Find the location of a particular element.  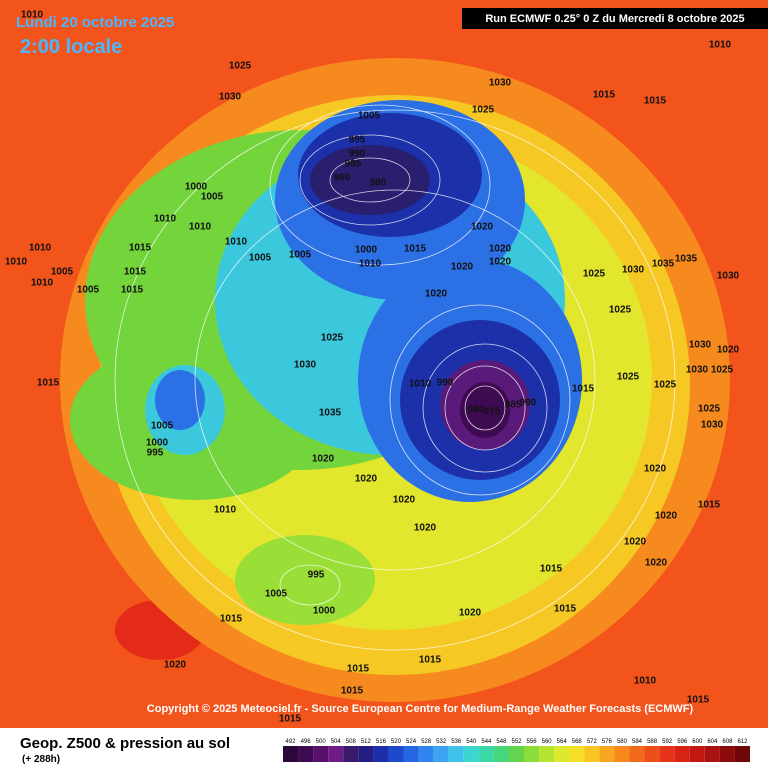

isobar-label: 990 is located at coordinates (445, 383).